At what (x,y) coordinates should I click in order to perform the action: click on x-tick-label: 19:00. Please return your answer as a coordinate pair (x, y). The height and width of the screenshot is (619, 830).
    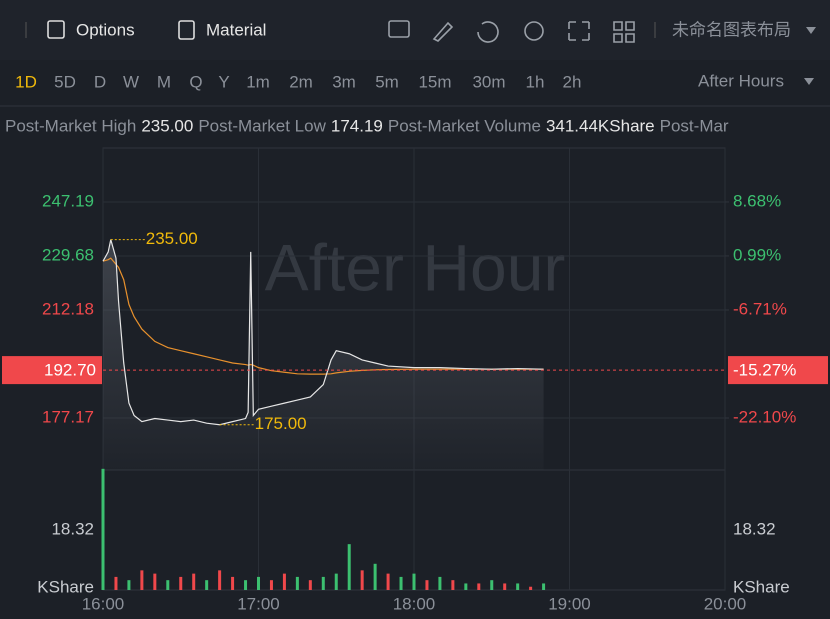
    Looking at the image, I should click on (569, 603).